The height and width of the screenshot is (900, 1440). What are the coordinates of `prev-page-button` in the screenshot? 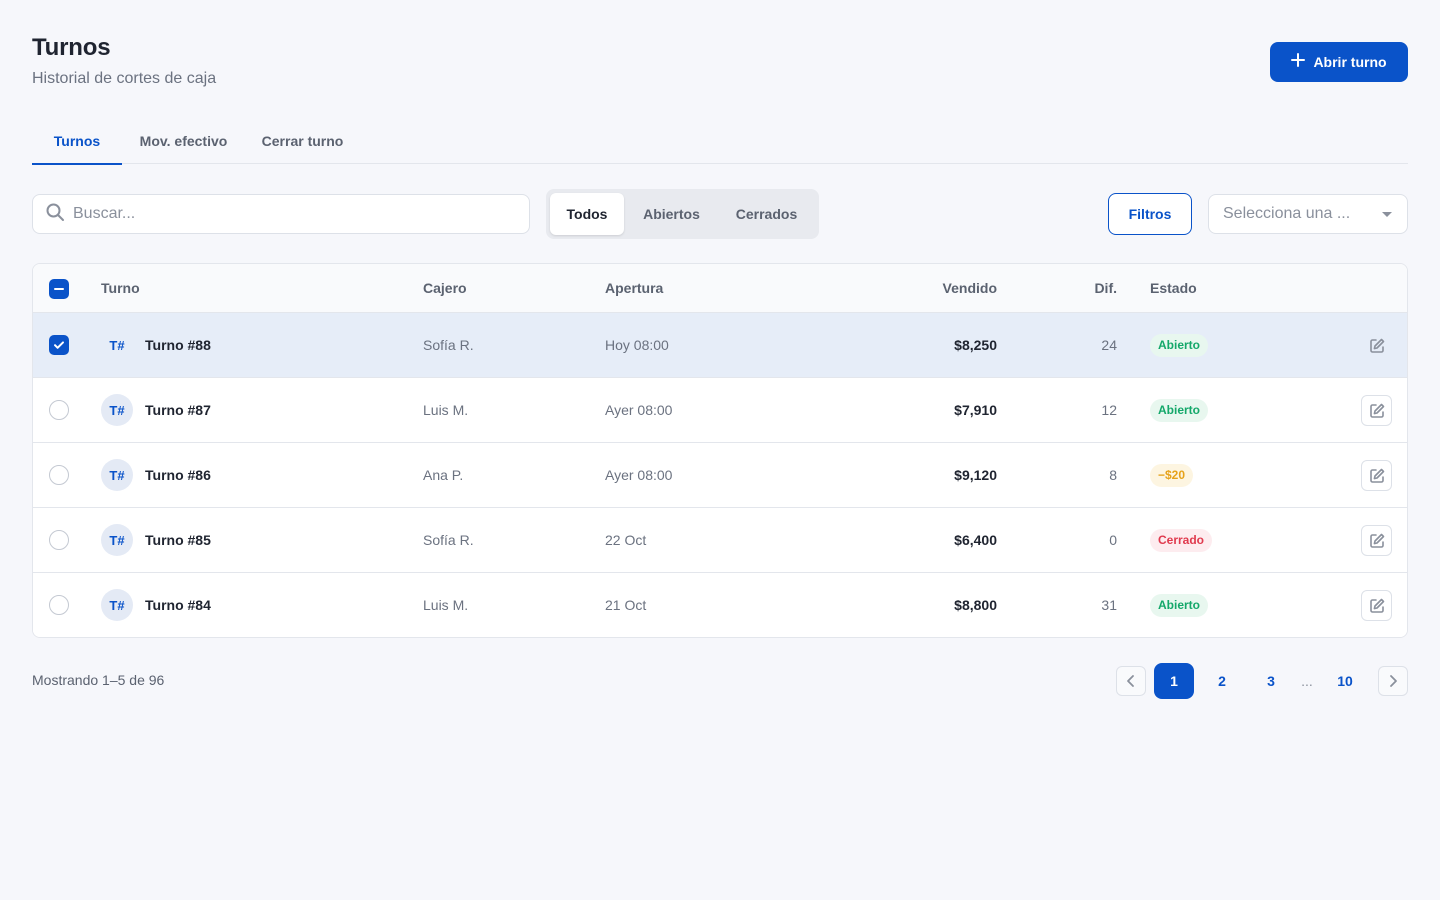 It's located at (1131, 681).